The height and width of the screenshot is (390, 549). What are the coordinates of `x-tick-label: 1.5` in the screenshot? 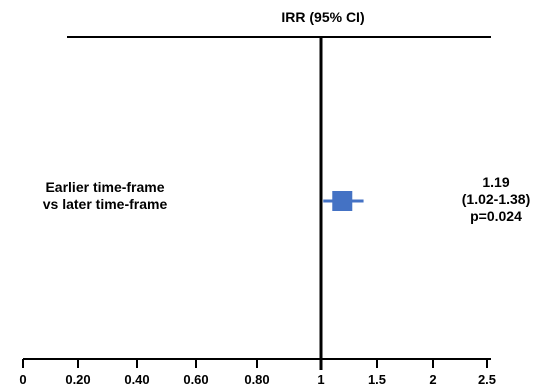 It's located at (377, 379).